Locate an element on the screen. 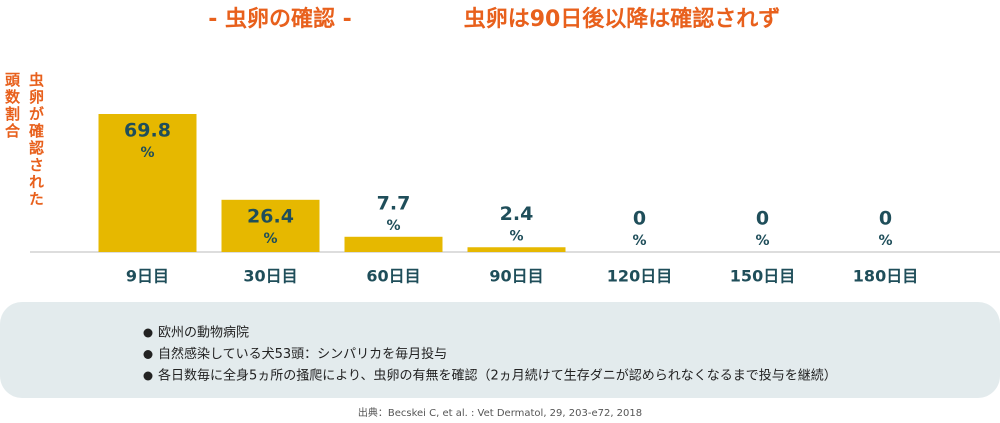  chart-title: - 虫卵の確認 - is located at coordinates (280, 19).